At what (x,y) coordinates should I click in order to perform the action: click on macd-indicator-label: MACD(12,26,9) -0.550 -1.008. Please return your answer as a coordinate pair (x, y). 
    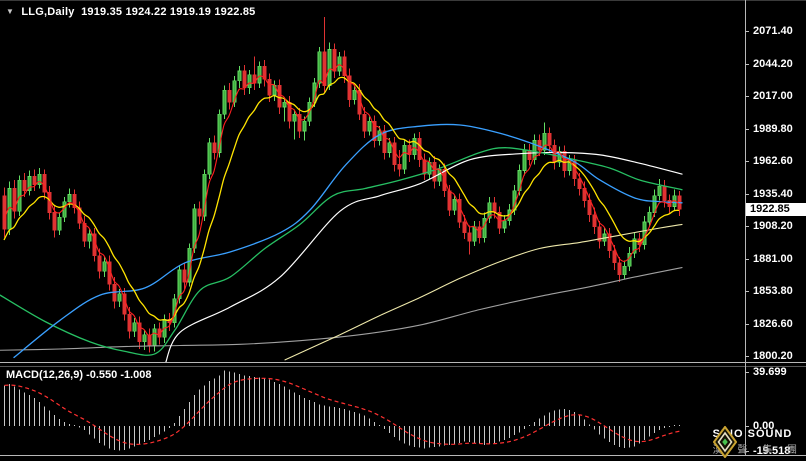
    Looking at the image, I should click on (79, 375).